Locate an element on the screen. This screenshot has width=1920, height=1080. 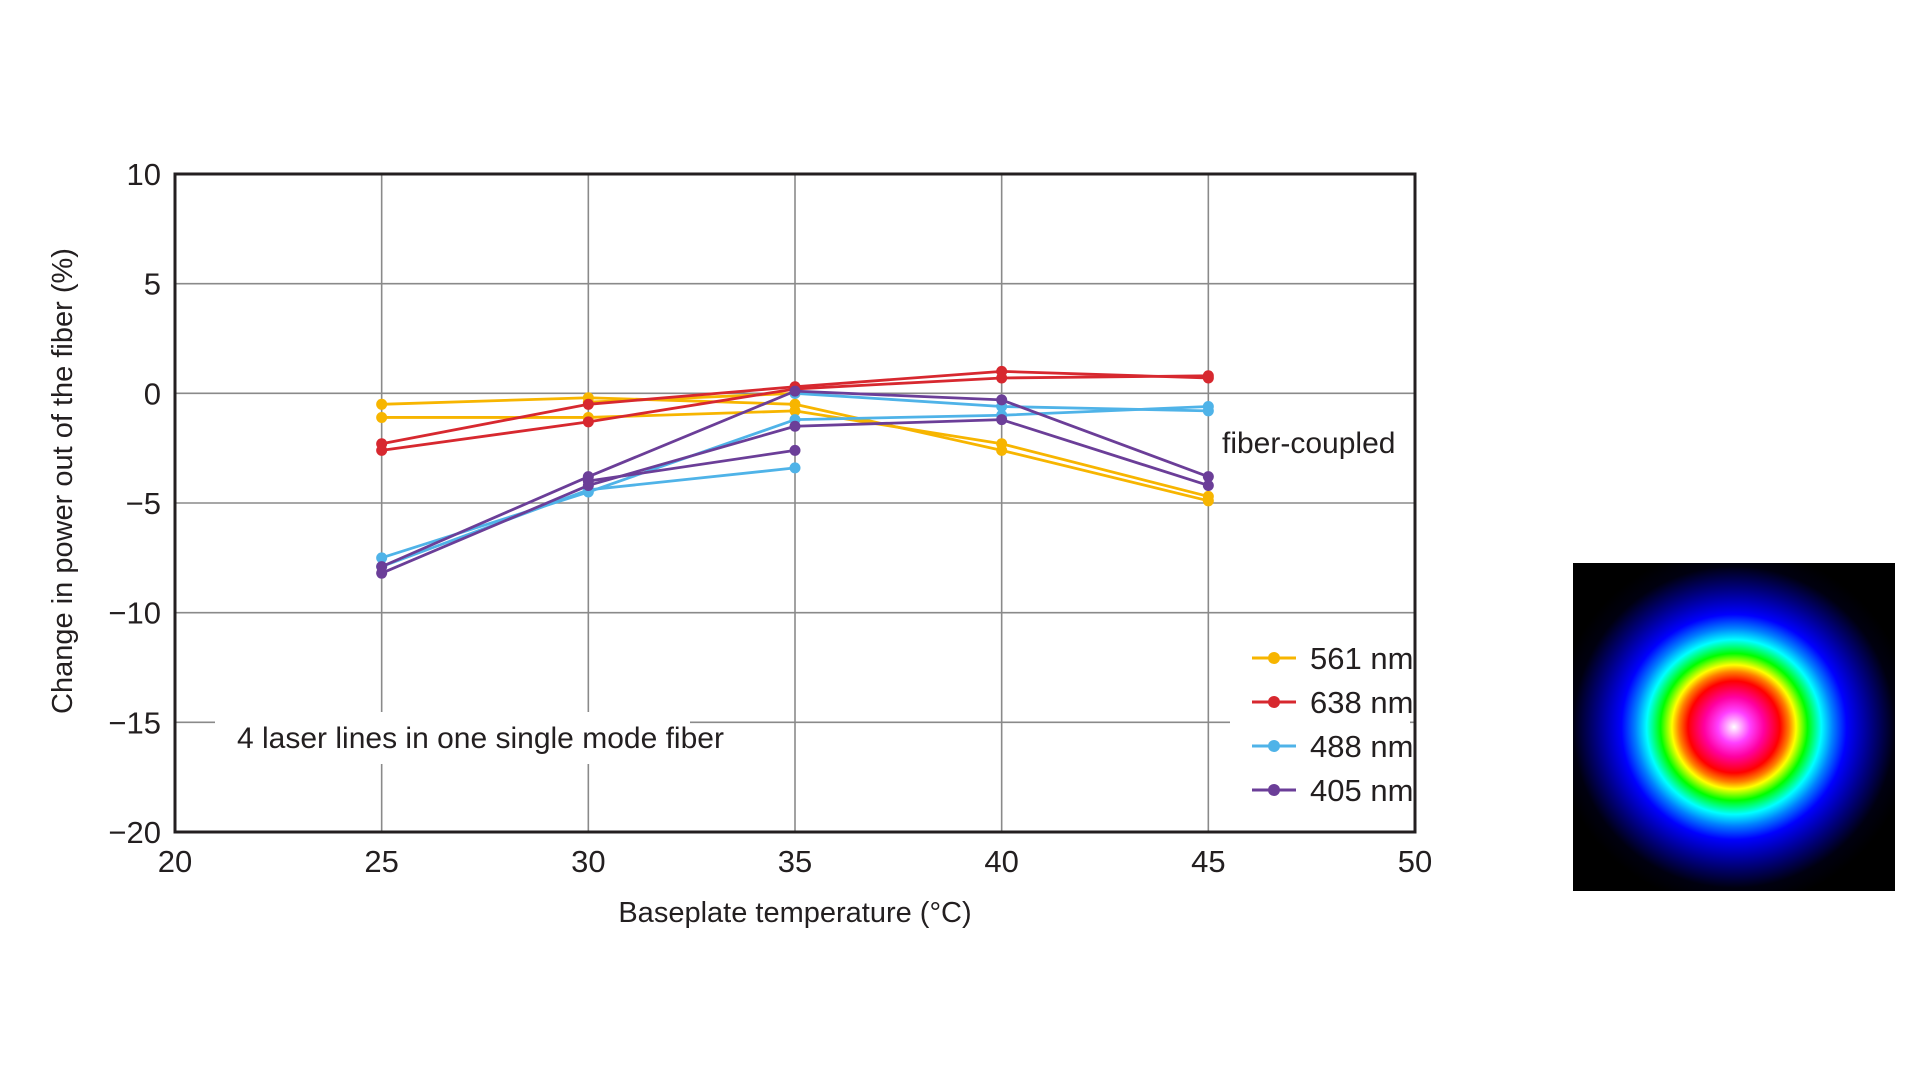
y-tick-label: −20 is located at coordinates (134, 832).